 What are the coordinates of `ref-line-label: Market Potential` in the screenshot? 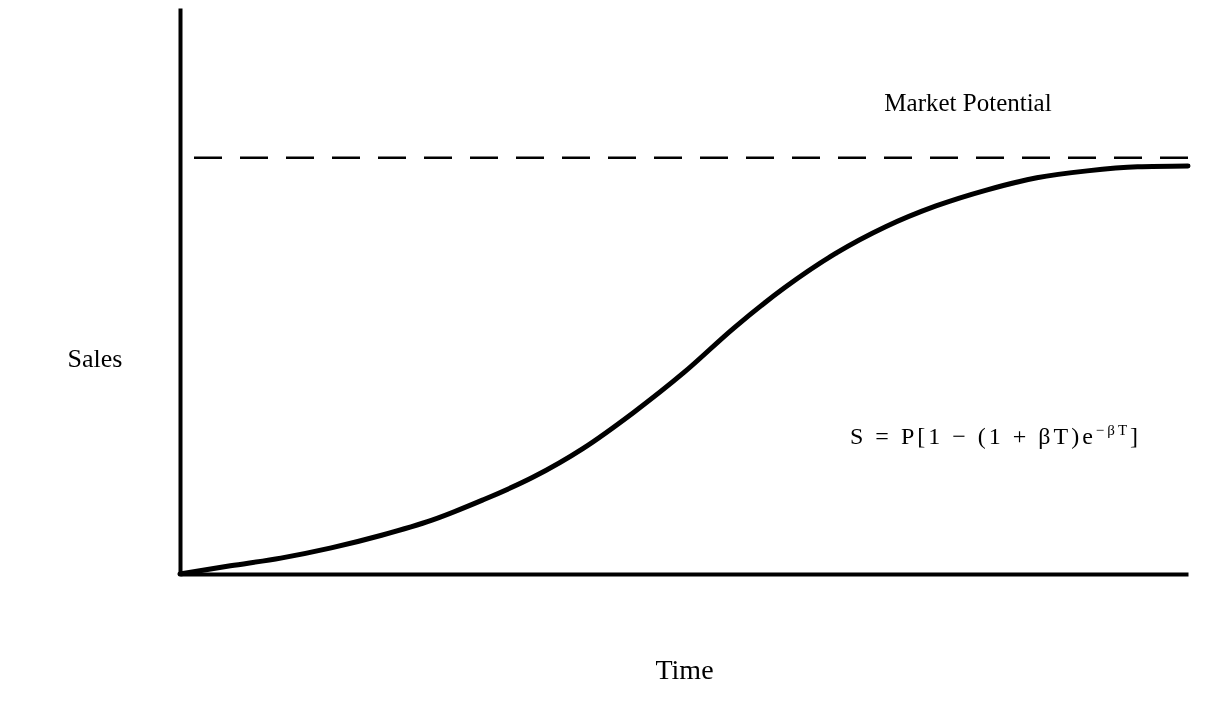 It's located at (968, 102).